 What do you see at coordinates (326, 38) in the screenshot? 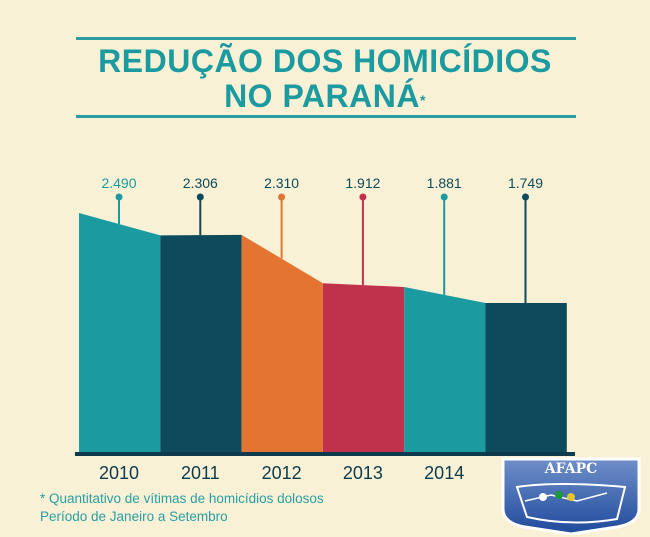
I see `title-rule-top` at bounding box center [326, 38].